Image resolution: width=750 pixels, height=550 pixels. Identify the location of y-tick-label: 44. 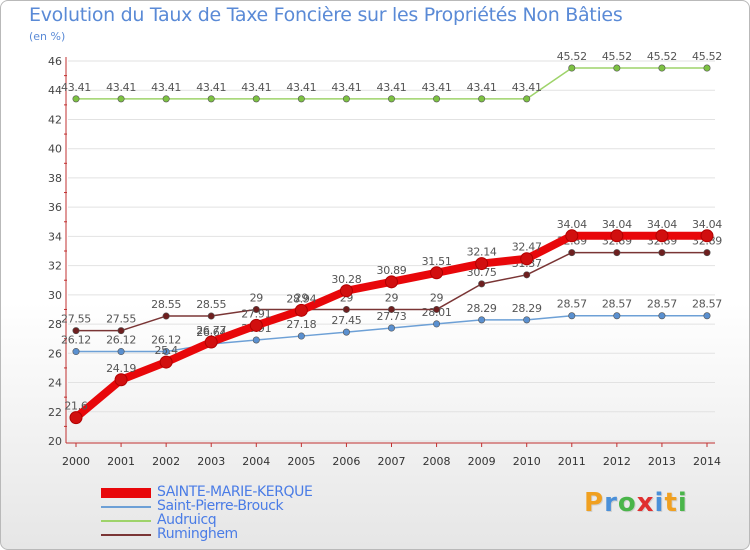
(55, 90).